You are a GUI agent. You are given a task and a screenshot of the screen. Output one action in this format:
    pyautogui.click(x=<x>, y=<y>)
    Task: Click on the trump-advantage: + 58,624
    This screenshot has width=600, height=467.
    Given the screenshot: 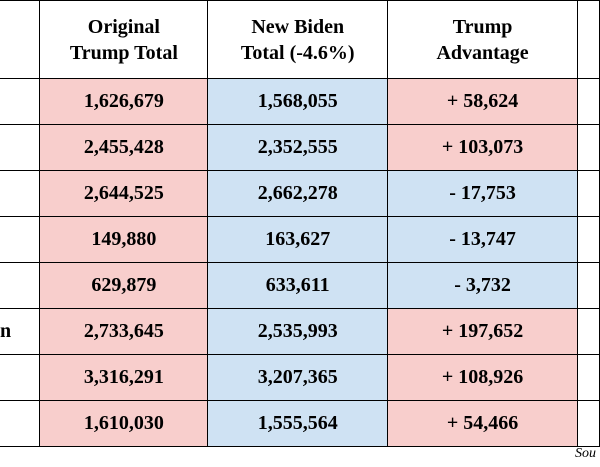 What is the action you would take?
    pyautogui.click(x=482, y=101)
    